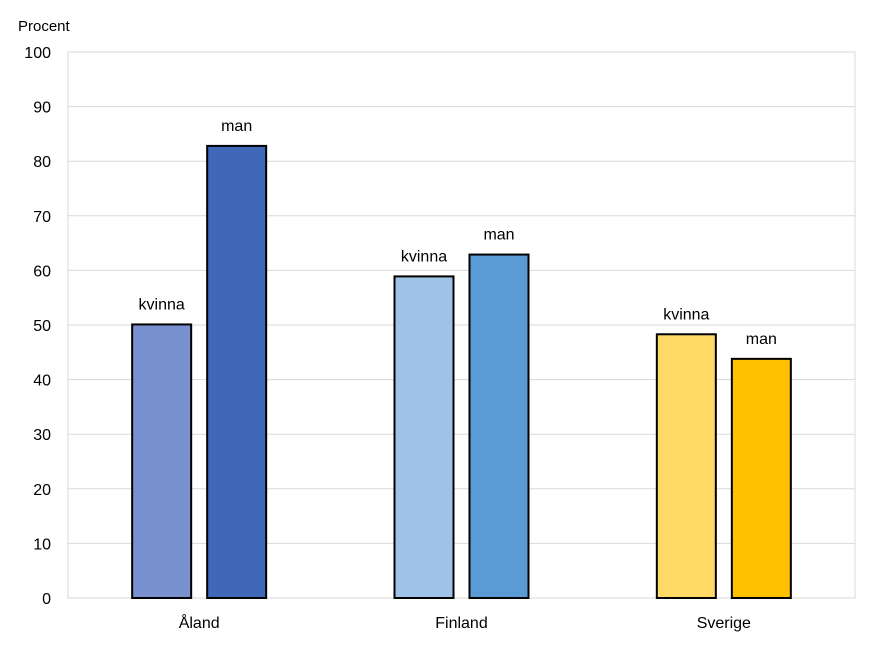 This screenshot has height=646, width=878. I want to click on y-tick-label: 50, so click(42, 326).